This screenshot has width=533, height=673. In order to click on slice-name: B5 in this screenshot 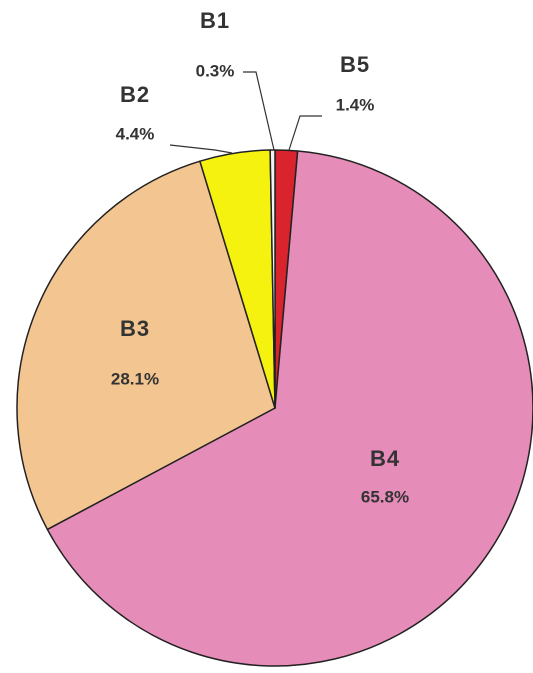, I will do `click(355, 64)`.